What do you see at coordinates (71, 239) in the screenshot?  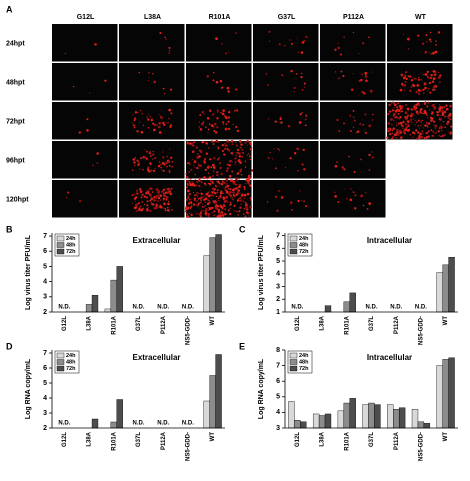 I see `legend-label: 24h` at bounding box center [71, 239].